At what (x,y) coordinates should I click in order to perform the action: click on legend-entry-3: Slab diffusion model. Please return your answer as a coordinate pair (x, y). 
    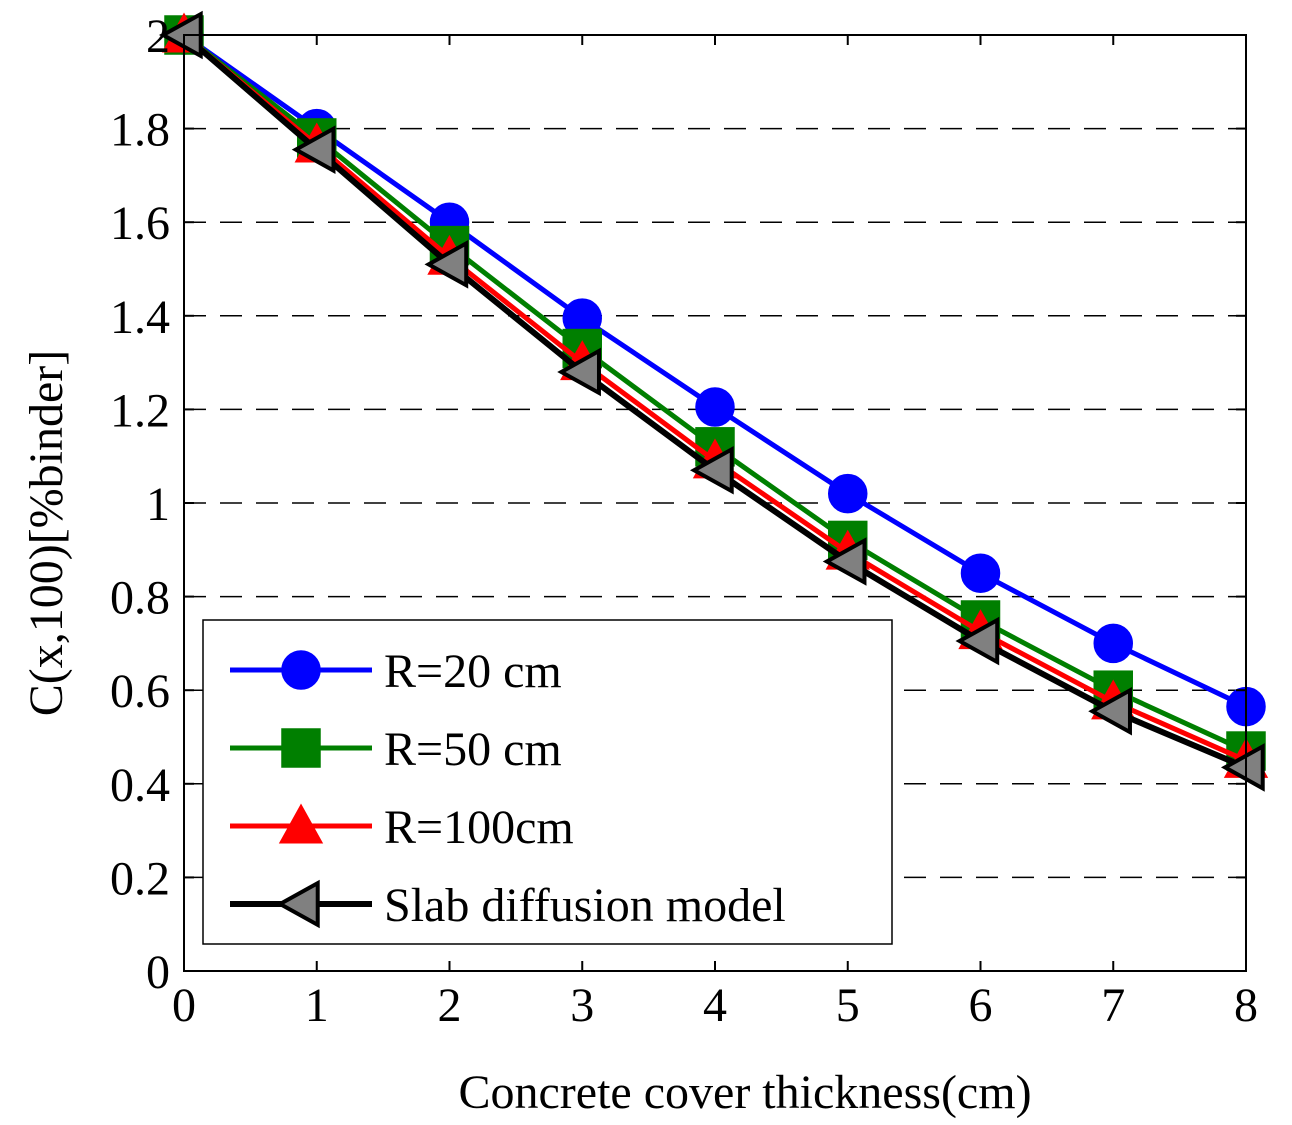
    Looking at the image, I should click on (508, 905).